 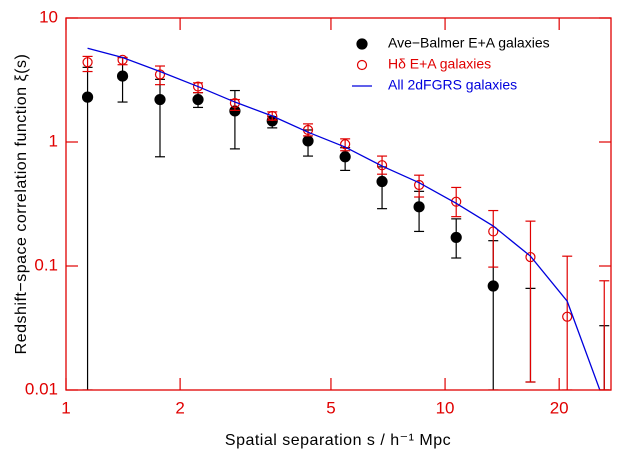 What do you see at coordinates (179, 407) in the screenshot?
I see `x-tick-label: 2` at bounding box center [179, 407].